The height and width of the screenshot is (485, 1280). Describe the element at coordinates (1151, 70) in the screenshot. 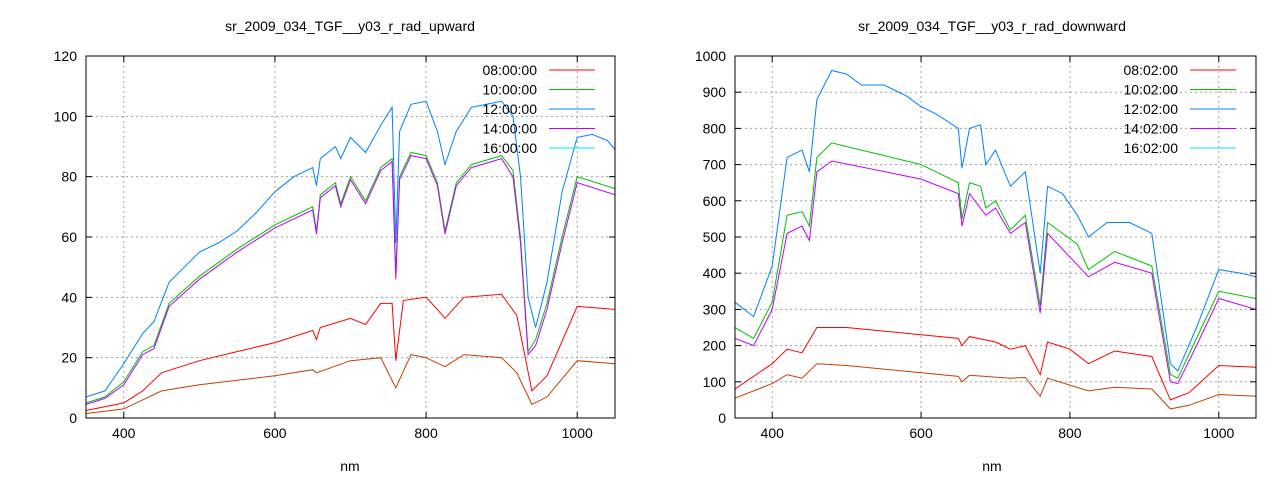

I see `legend-label: 08:02:00` at that location.